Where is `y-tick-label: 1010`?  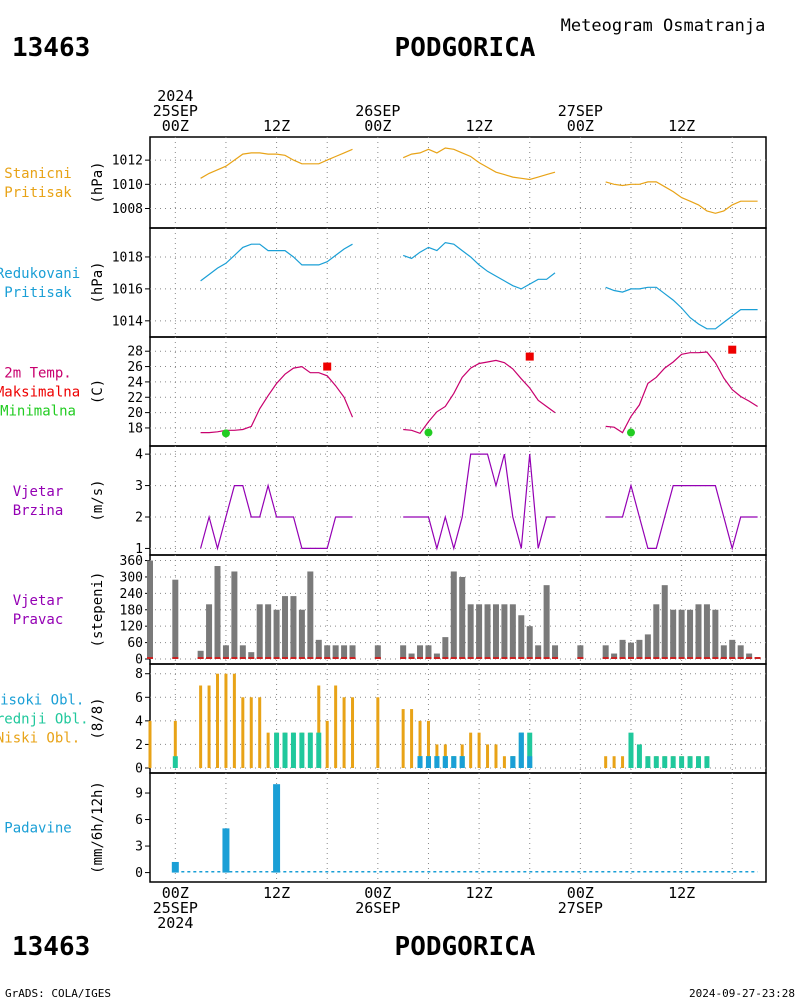 y-tick-label: 1010 is located at coordinates (127, 185).